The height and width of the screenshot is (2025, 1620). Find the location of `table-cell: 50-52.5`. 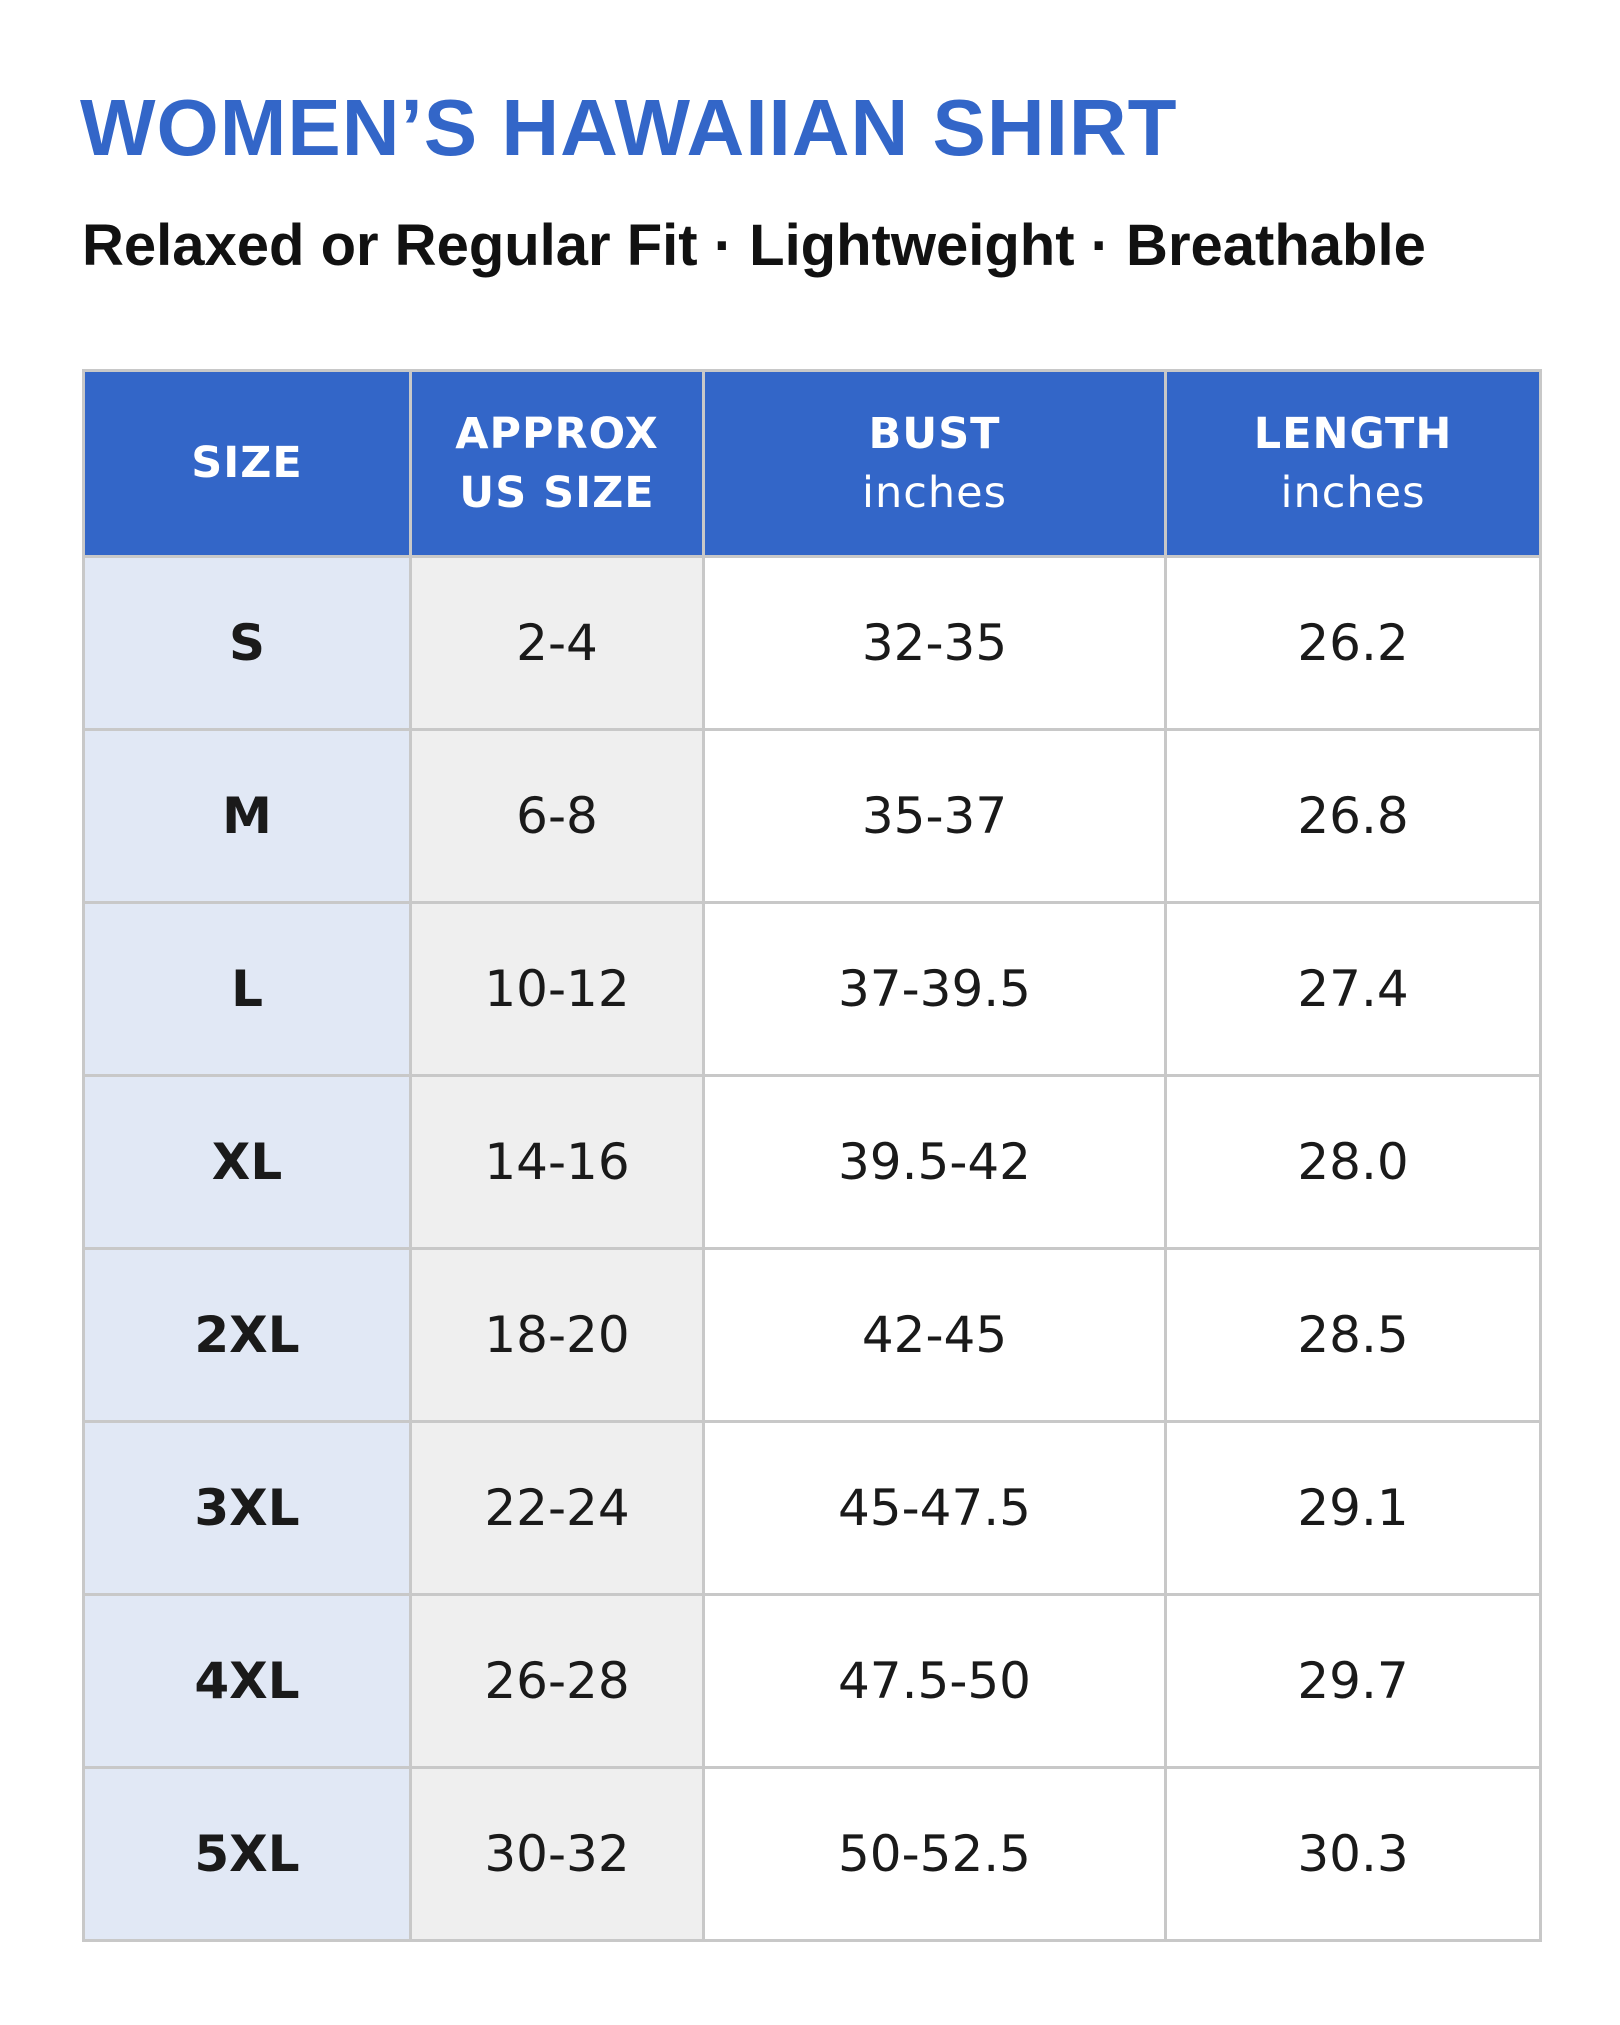

table-cell: 50-52.5 is located at coordinates (934, 1854).